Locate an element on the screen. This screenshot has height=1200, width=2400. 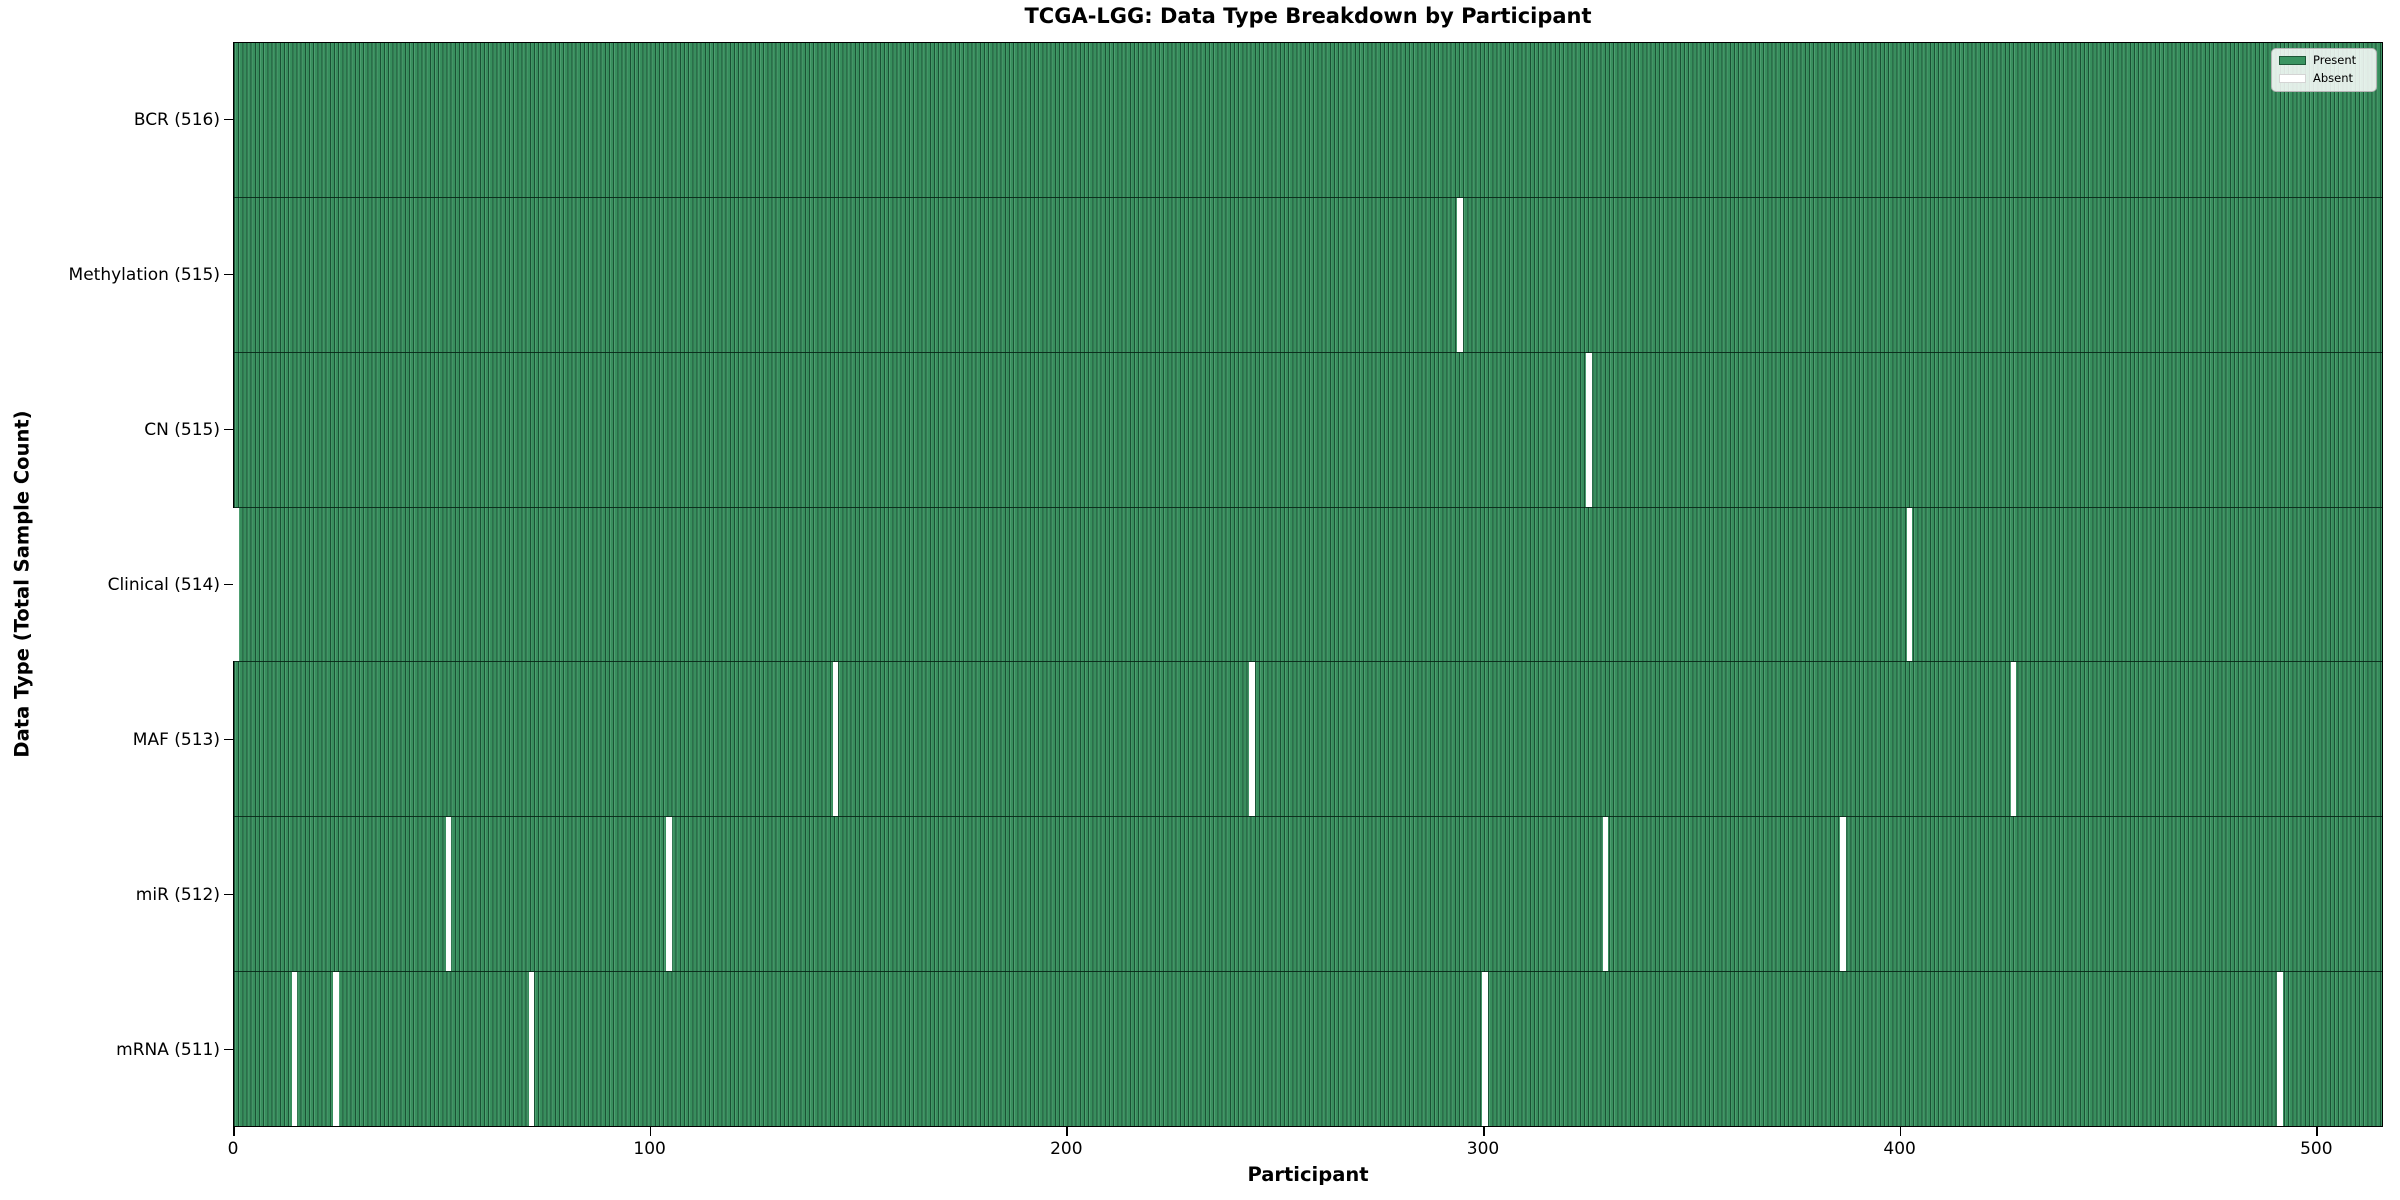
legend: Present Absent is located at coordinates (2324, 70).